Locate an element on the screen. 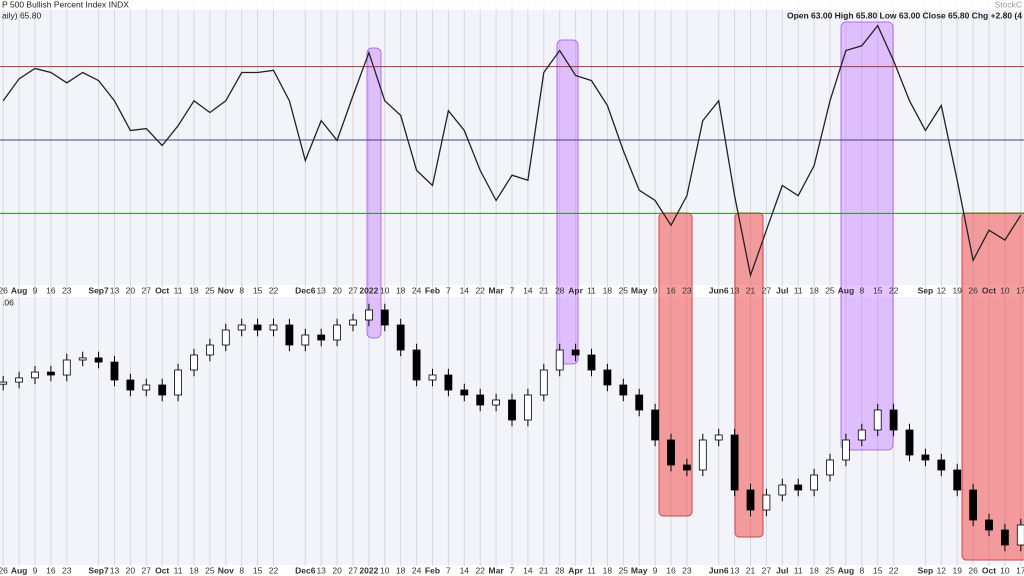 This screenshot has width=1024, height=576. x-tick-label: 9 is located at coordinates (655, 290).